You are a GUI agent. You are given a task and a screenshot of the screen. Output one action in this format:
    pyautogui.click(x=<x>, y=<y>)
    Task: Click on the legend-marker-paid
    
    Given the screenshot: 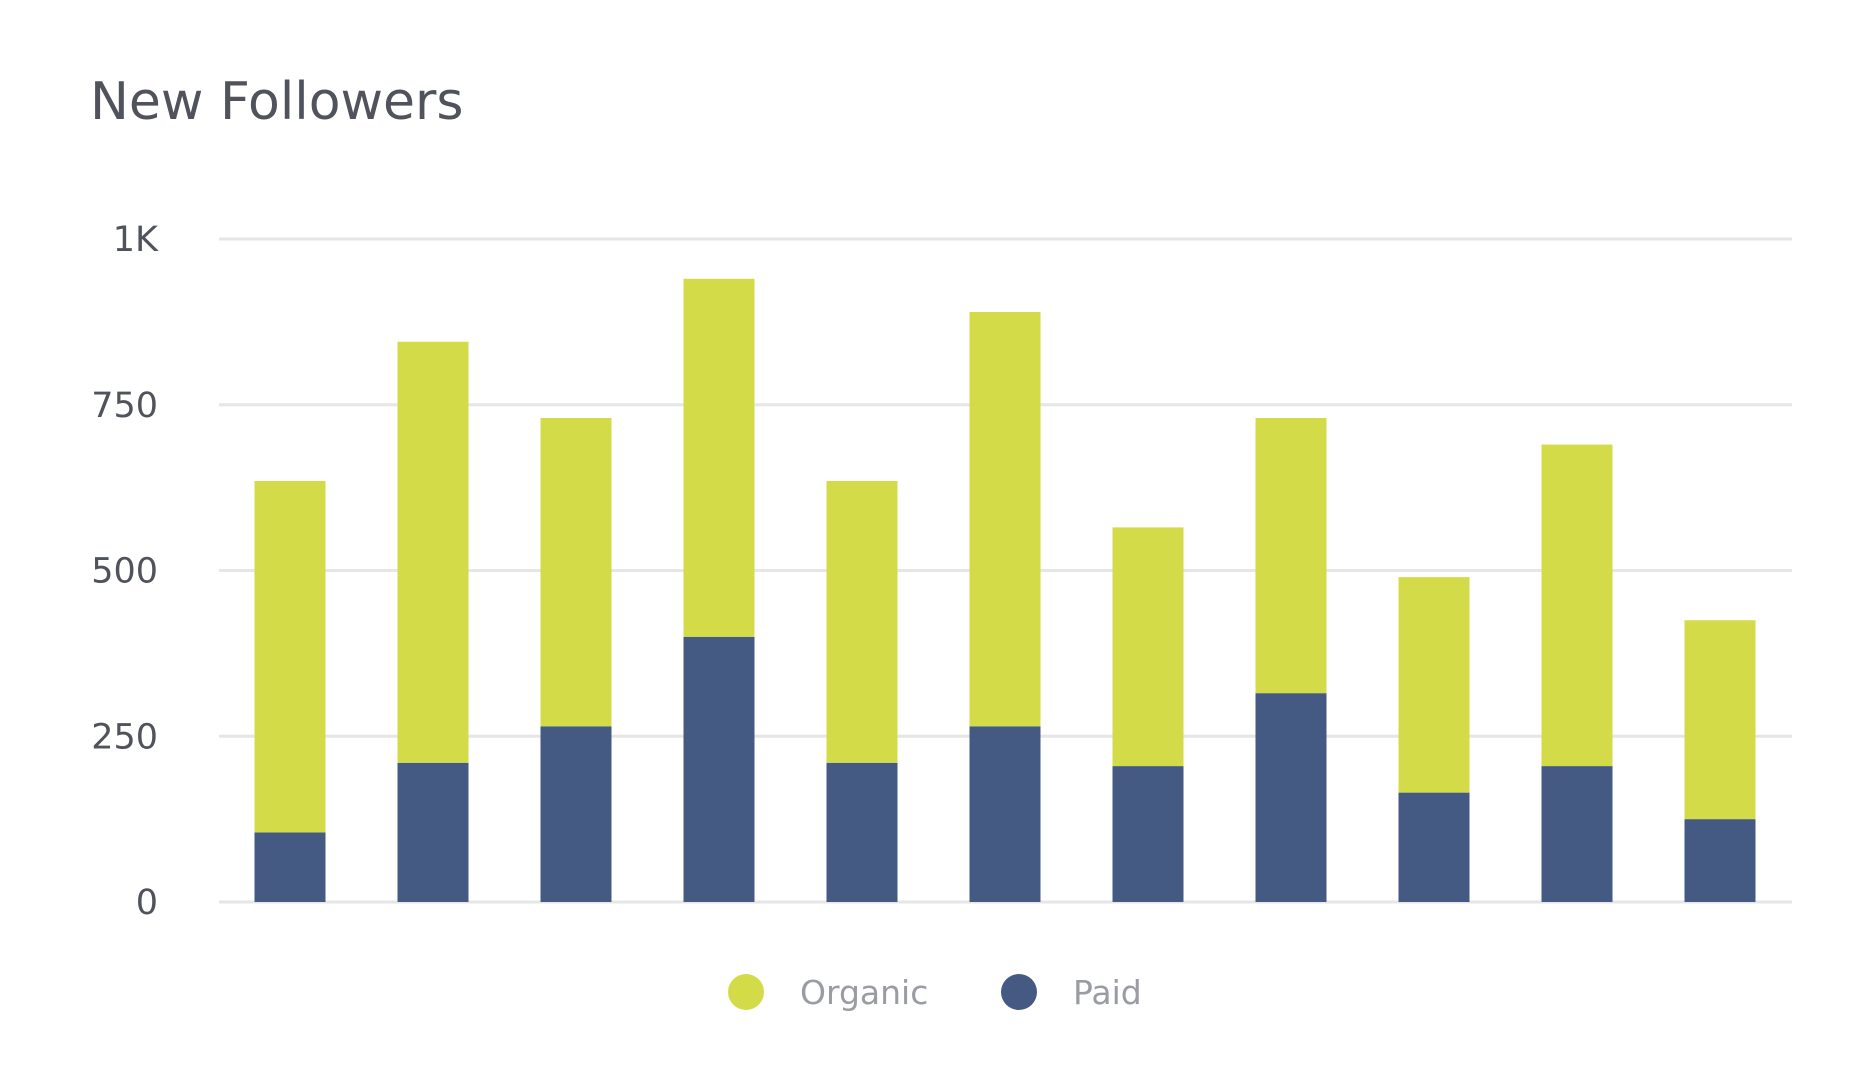 What is the action you would take?
    pyautogui.click(x=1019, y=992)
    